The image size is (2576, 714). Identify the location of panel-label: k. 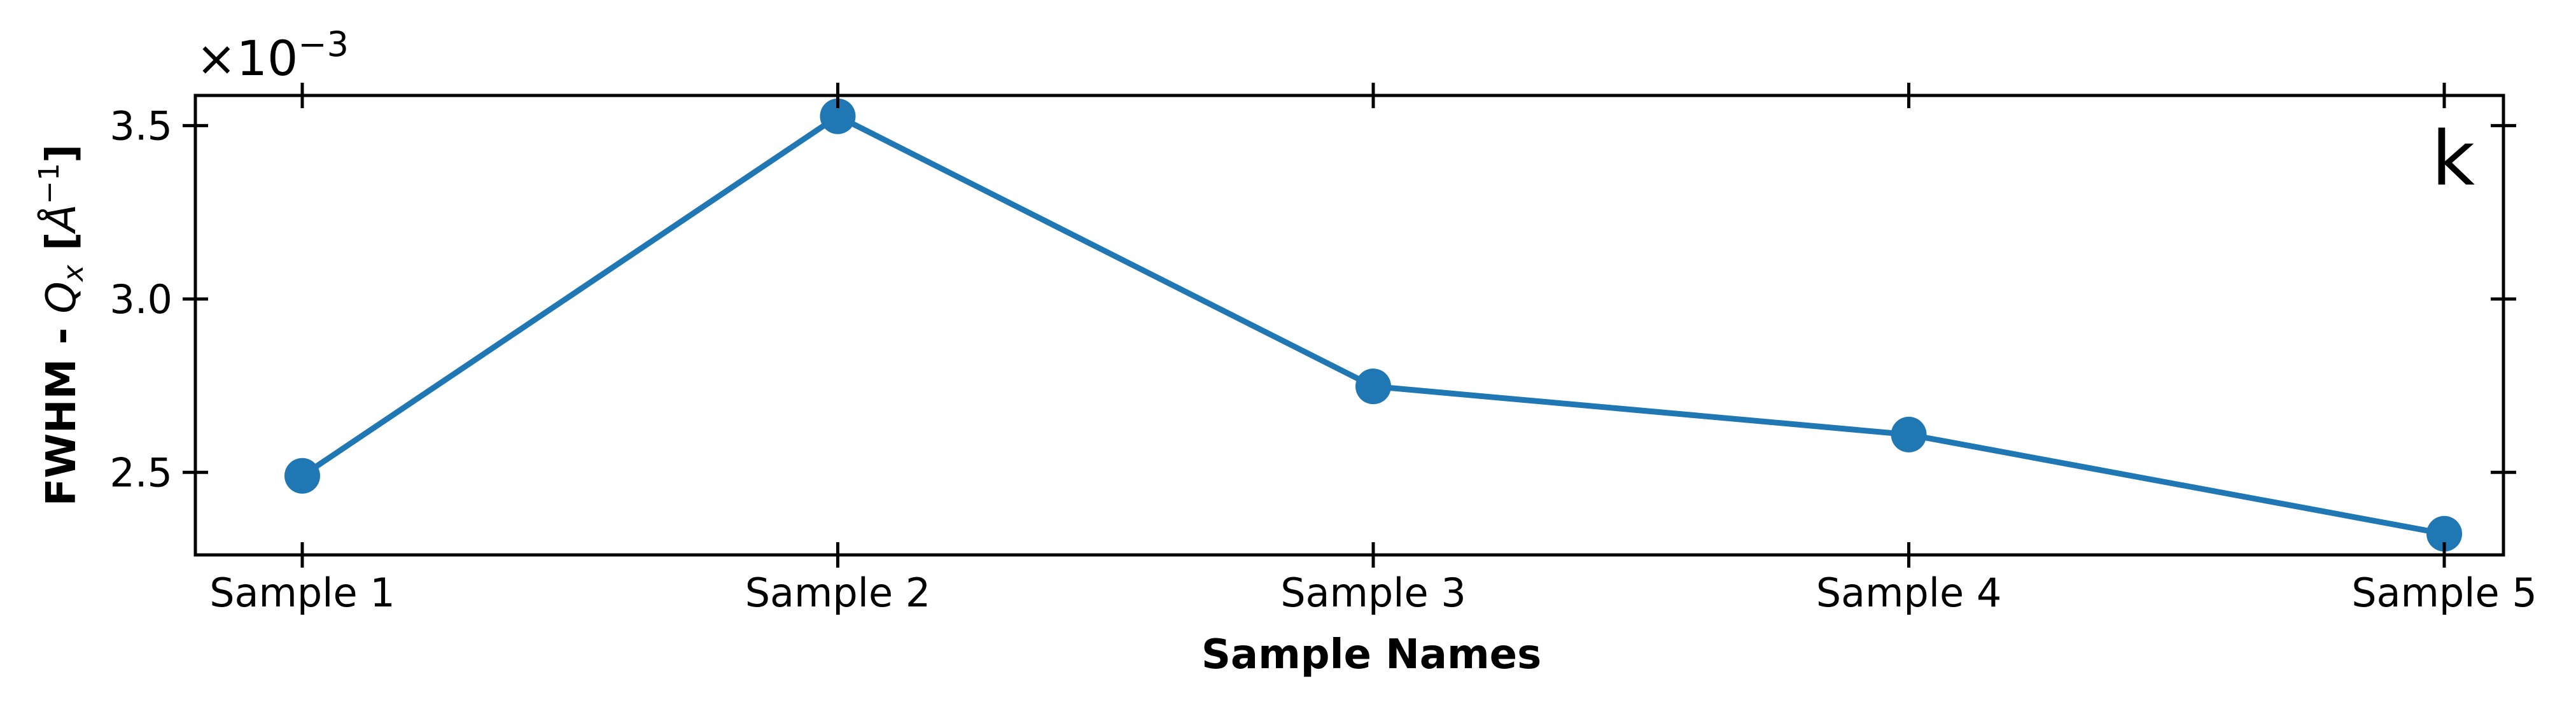
(2453, 158).